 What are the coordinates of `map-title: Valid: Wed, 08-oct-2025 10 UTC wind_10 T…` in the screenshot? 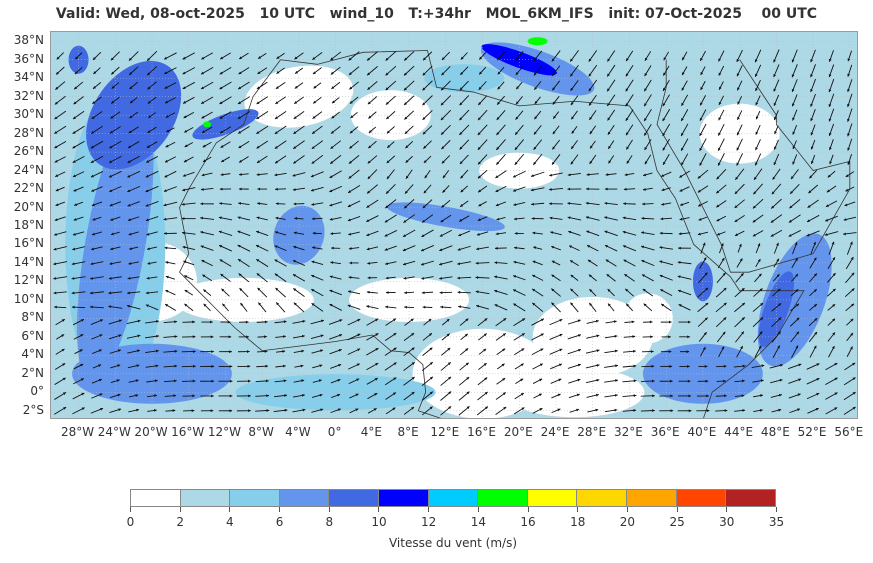 It's located at (436, 14).